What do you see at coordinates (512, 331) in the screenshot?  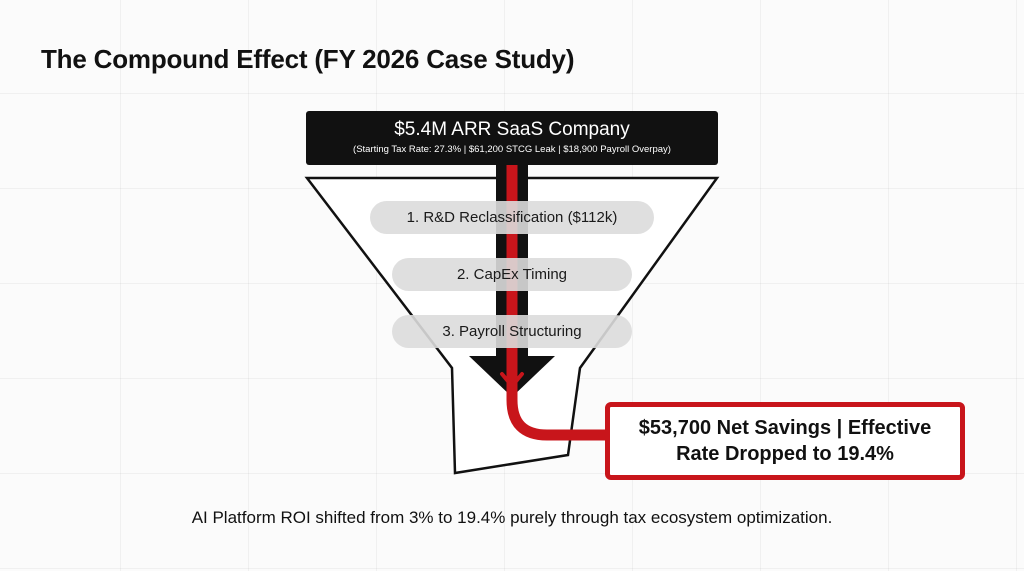 I see `step-payroll-structuring: 3. Payroll Structuring` at bounding box center [512, 331].